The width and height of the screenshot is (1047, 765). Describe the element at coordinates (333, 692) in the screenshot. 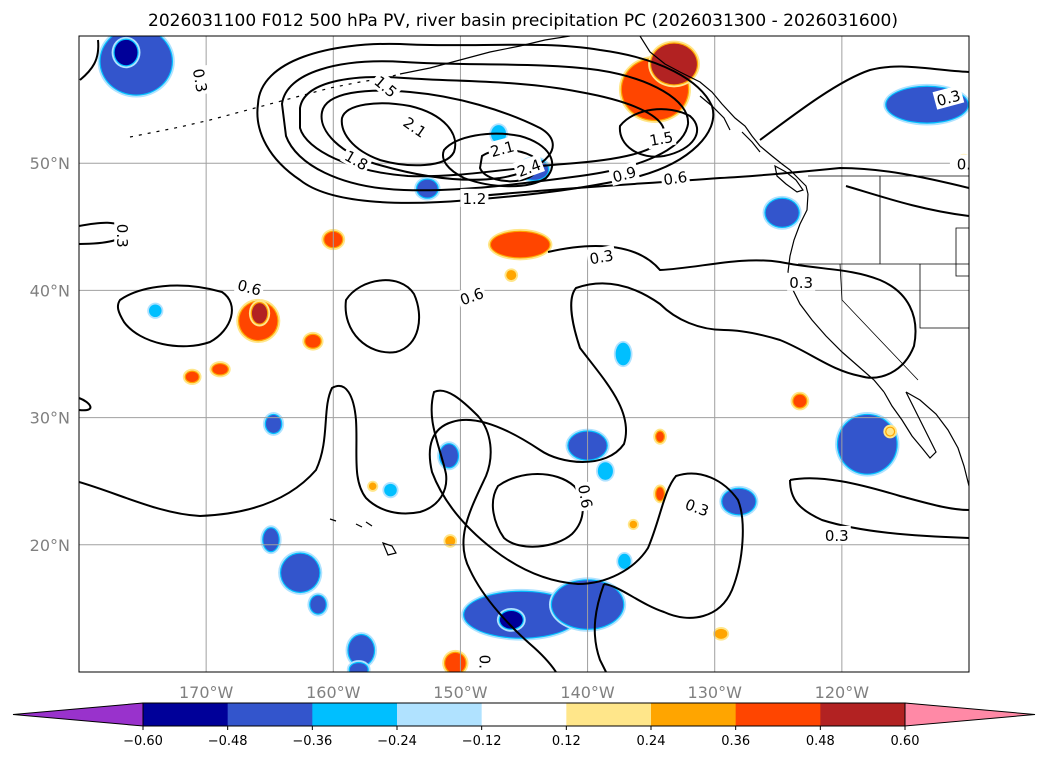

I see `longitude-tick-label: 160°W` at that location.